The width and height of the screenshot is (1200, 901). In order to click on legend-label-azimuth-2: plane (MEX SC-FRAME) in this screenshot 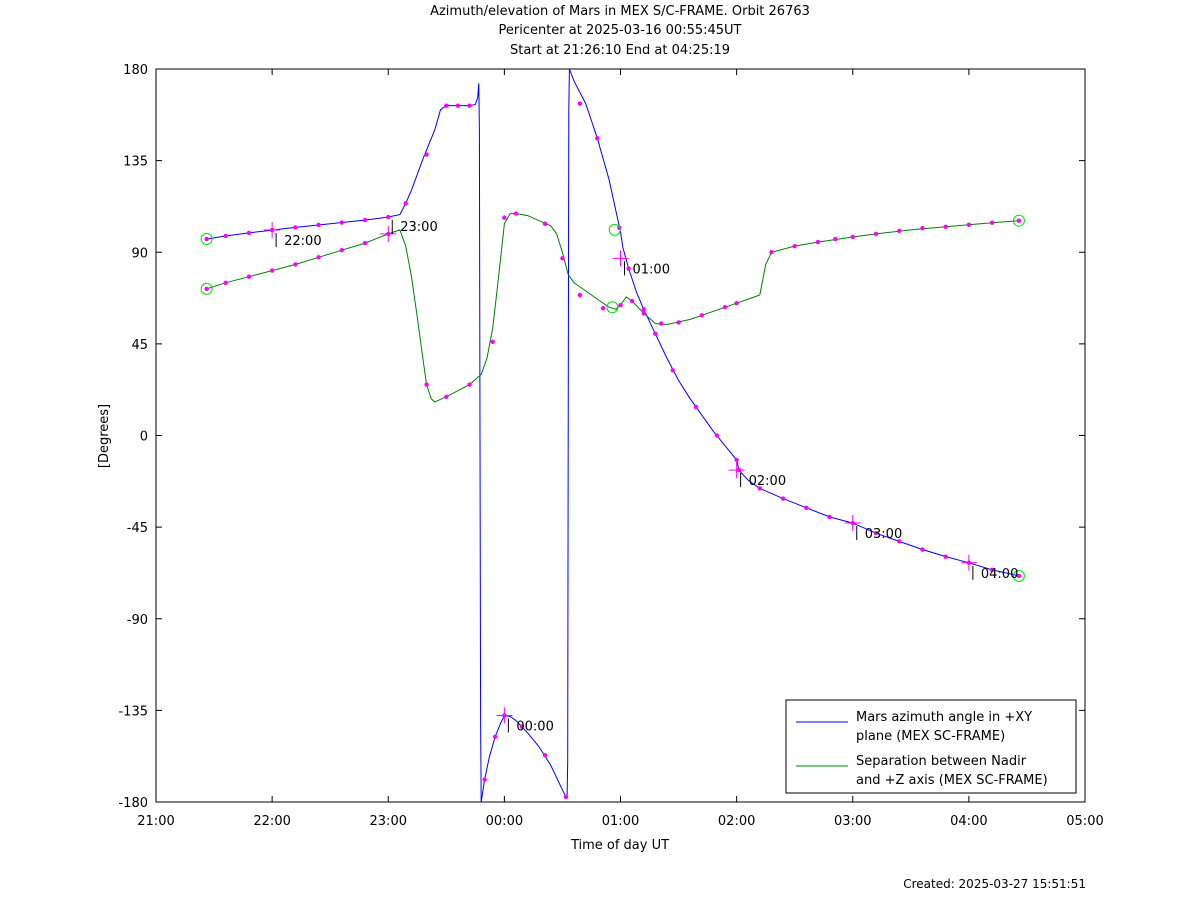, I will do `click(930, 736)`.